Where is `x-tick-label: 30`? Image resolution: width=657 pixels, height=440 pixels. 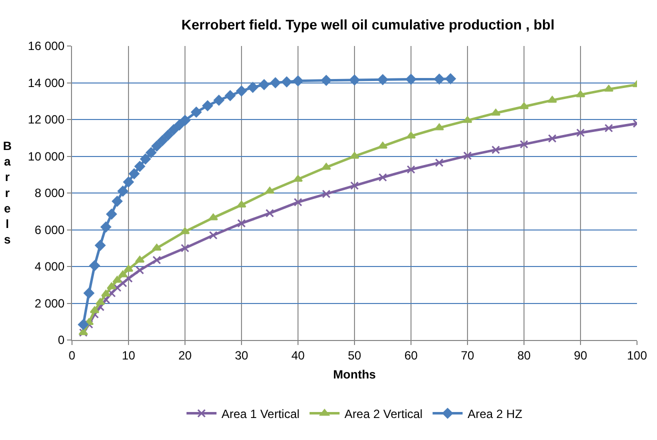 x-tick-label: 30 is located at coordinates (241, 355).